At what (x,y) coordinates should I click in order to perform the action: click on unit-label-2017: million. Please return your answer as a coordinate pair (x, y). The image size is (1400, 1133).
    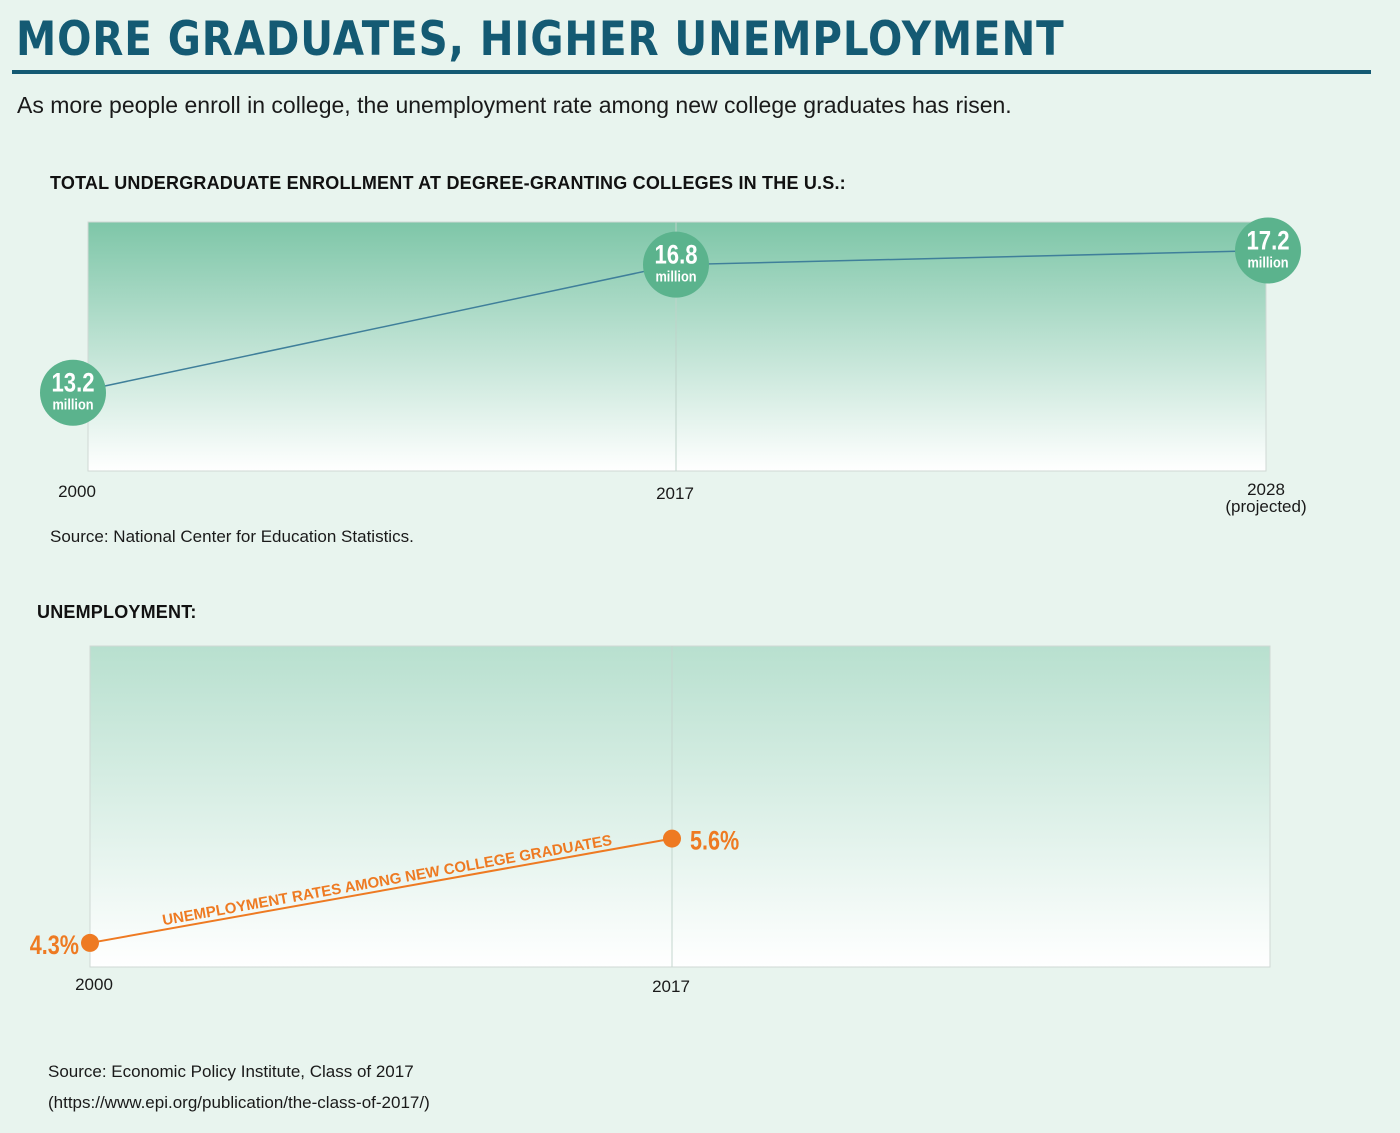
    Looking at the image, I should click on (675, 276).